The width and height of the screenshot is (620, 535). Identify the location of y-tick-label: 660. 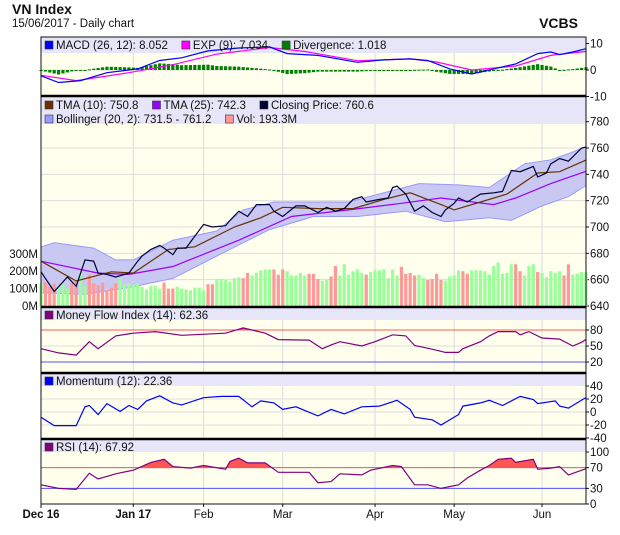
(599, 281).